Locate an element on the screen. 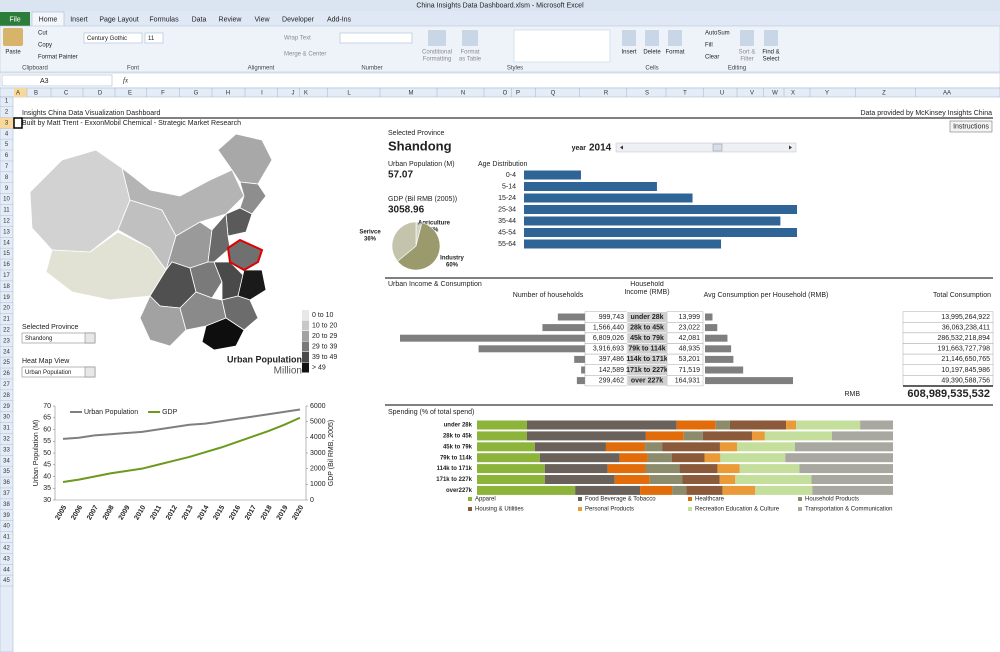  file-tab is located at coordinates (15, 19).